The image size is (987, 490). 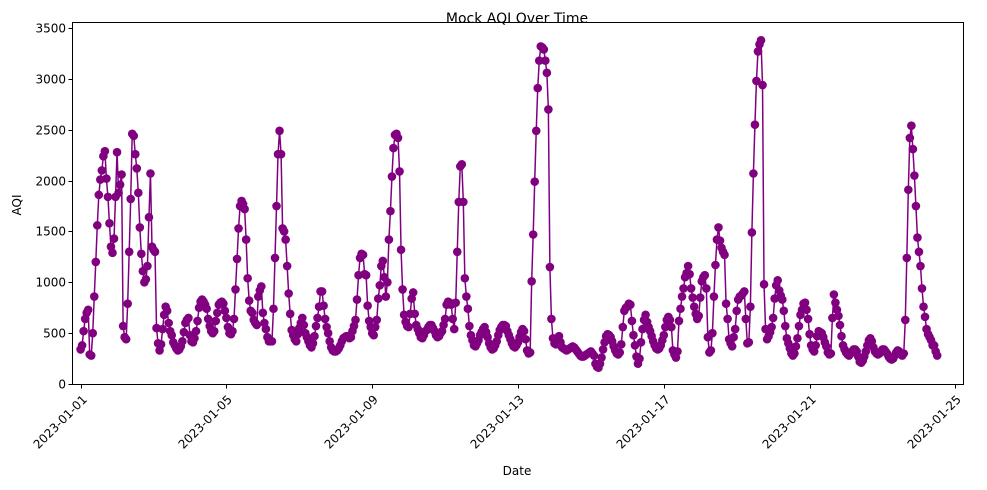 What do you see at coordinates (351, 421) in the screenshot?
I see `x-tick-label: 2023-01-09` at bounding box center [351, 421].